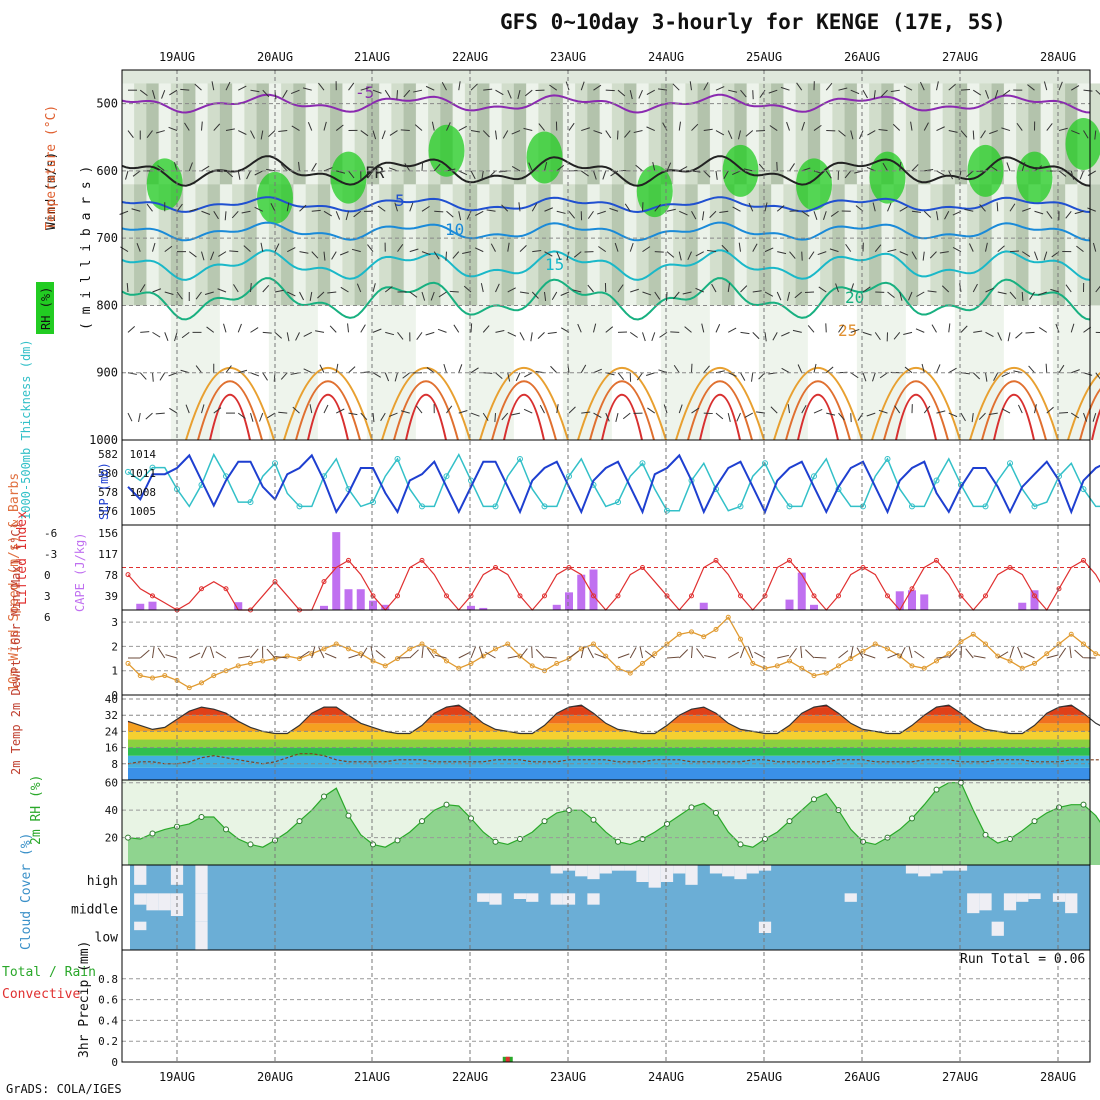  Describe the element at coordinates (86, 248) in the screenshot. I see `pressure-units: ( m i l l i b a r s )` at that location.